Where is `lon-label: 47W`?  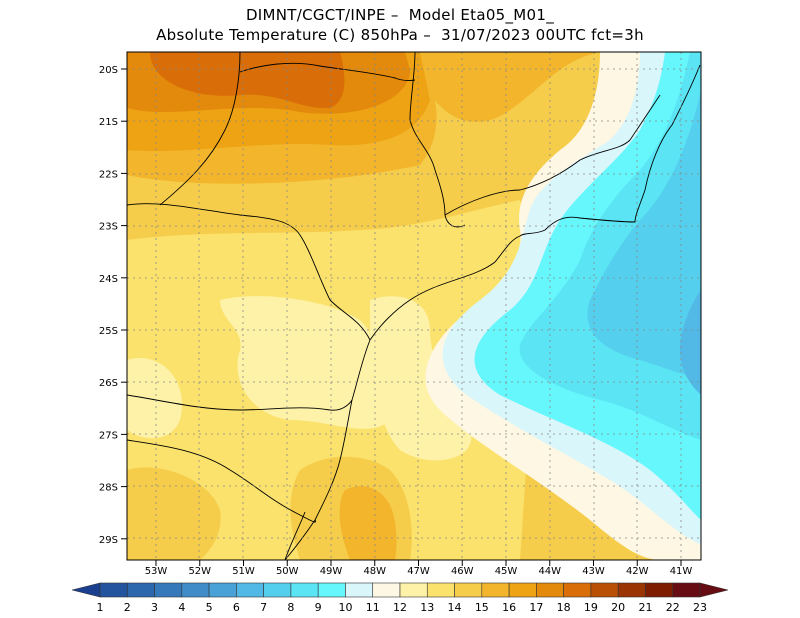
lon-label: 47W is located at coordinates (418, 571).